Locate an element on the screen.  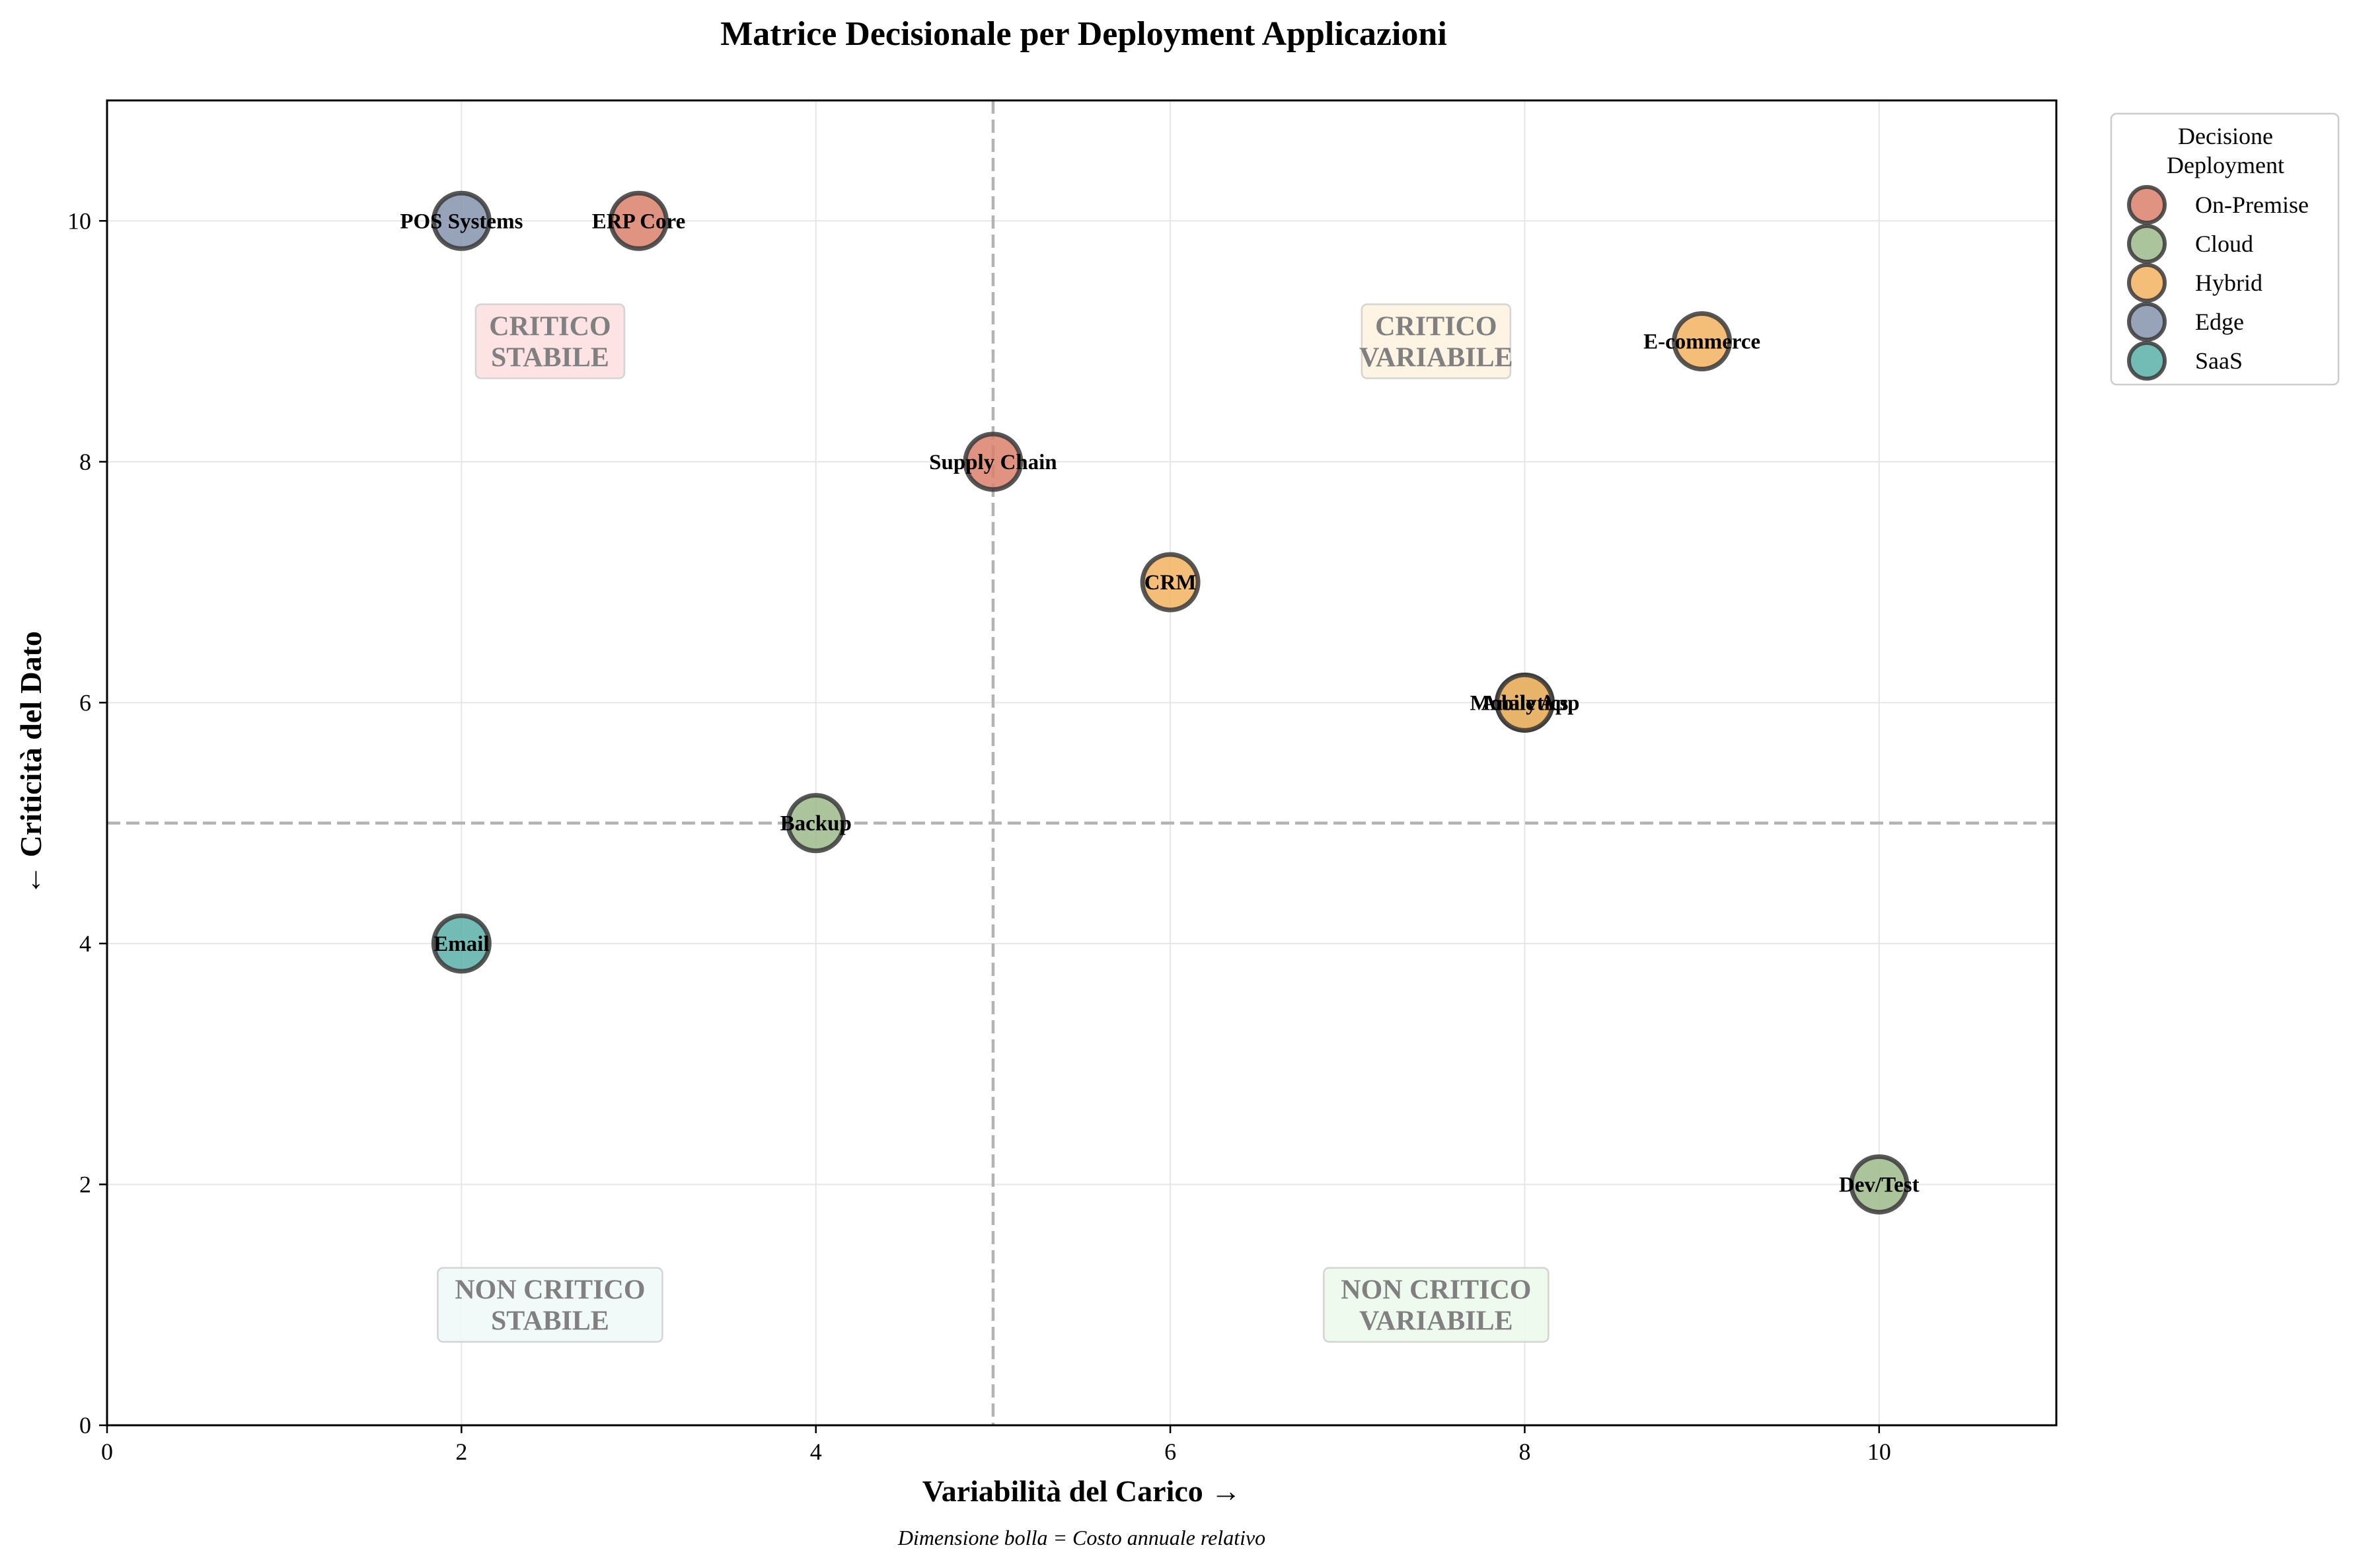
bubble-label: Mobile App is located at coordinates (1525, 703).